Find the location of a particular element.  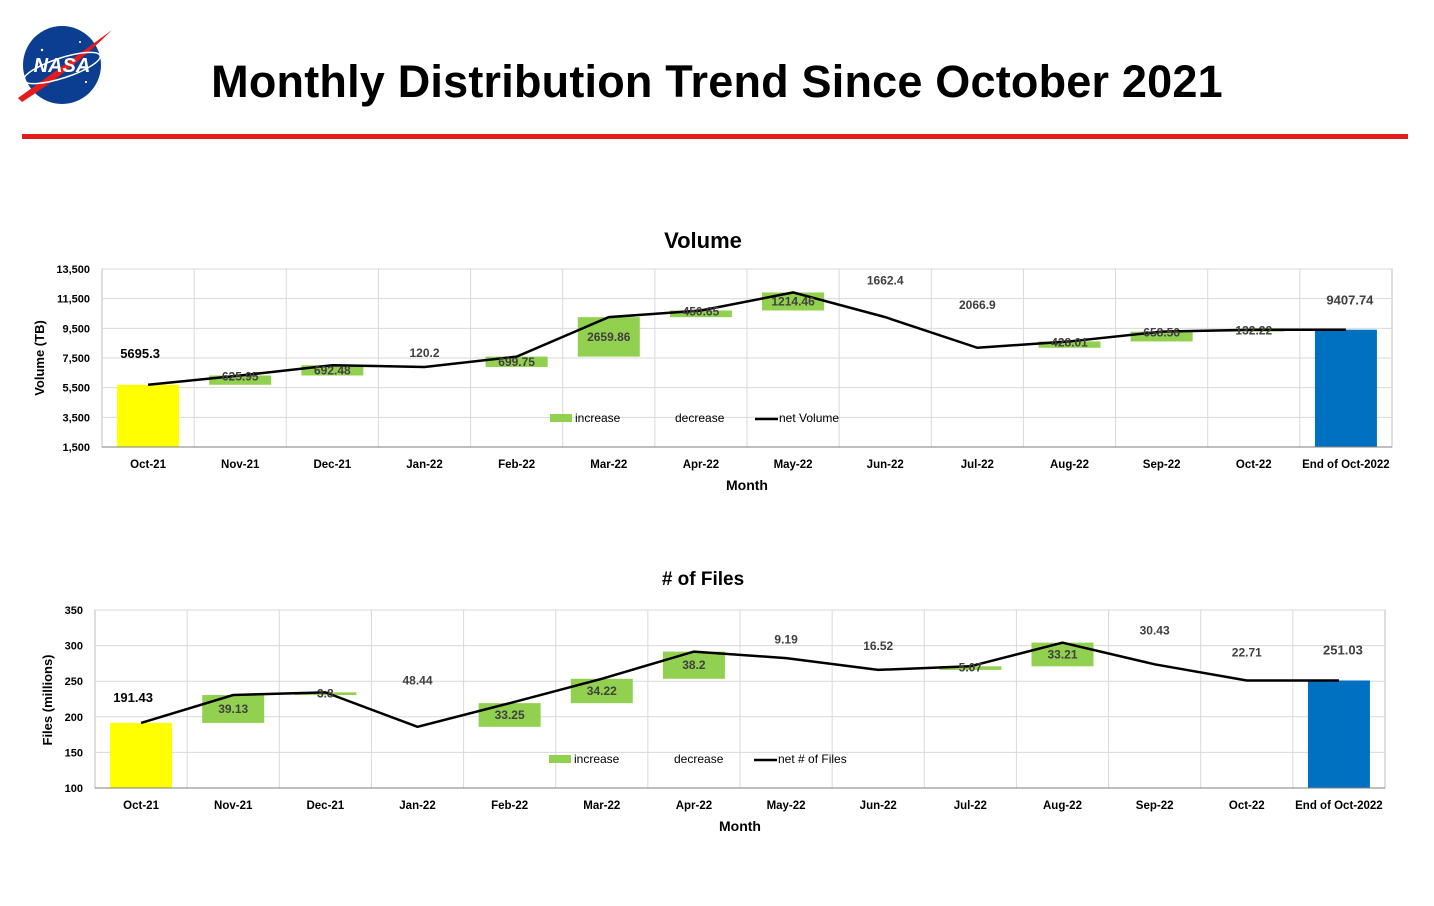

y-axis-title: Files (millions) is located at coordinates (47, 699).